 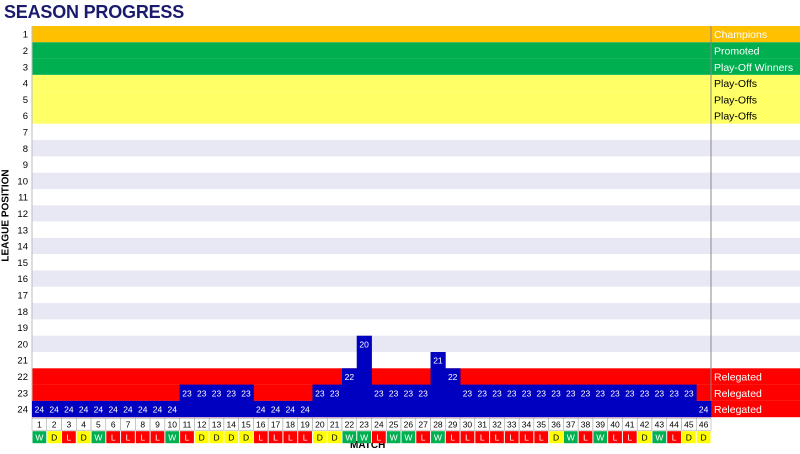 What do you see at coordinates (22, 312) in the screenshot?
I see `y-tick-label: 18` at bounding box center [22, 312].